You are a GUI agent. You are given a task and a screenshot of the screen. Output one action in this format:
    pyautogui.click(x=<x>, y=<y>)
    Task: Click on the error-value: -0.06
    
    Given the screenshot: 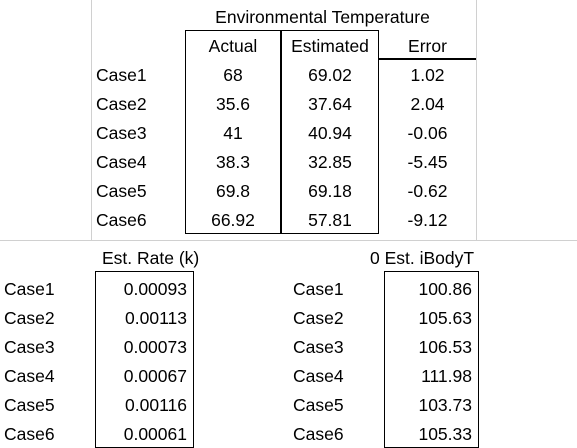 What is the action you would take?
    pyautogui.click(x=427, y=133)
    